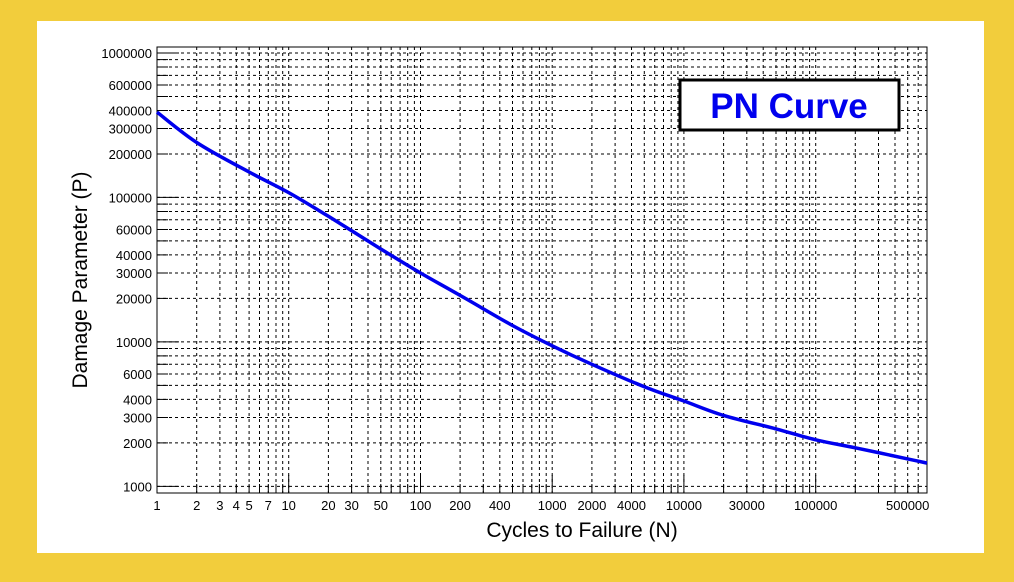  What do you see at coordinates (156, 505) in the screenshot?
I see `x-tick-label: 1` at bounding box center [156, 505].